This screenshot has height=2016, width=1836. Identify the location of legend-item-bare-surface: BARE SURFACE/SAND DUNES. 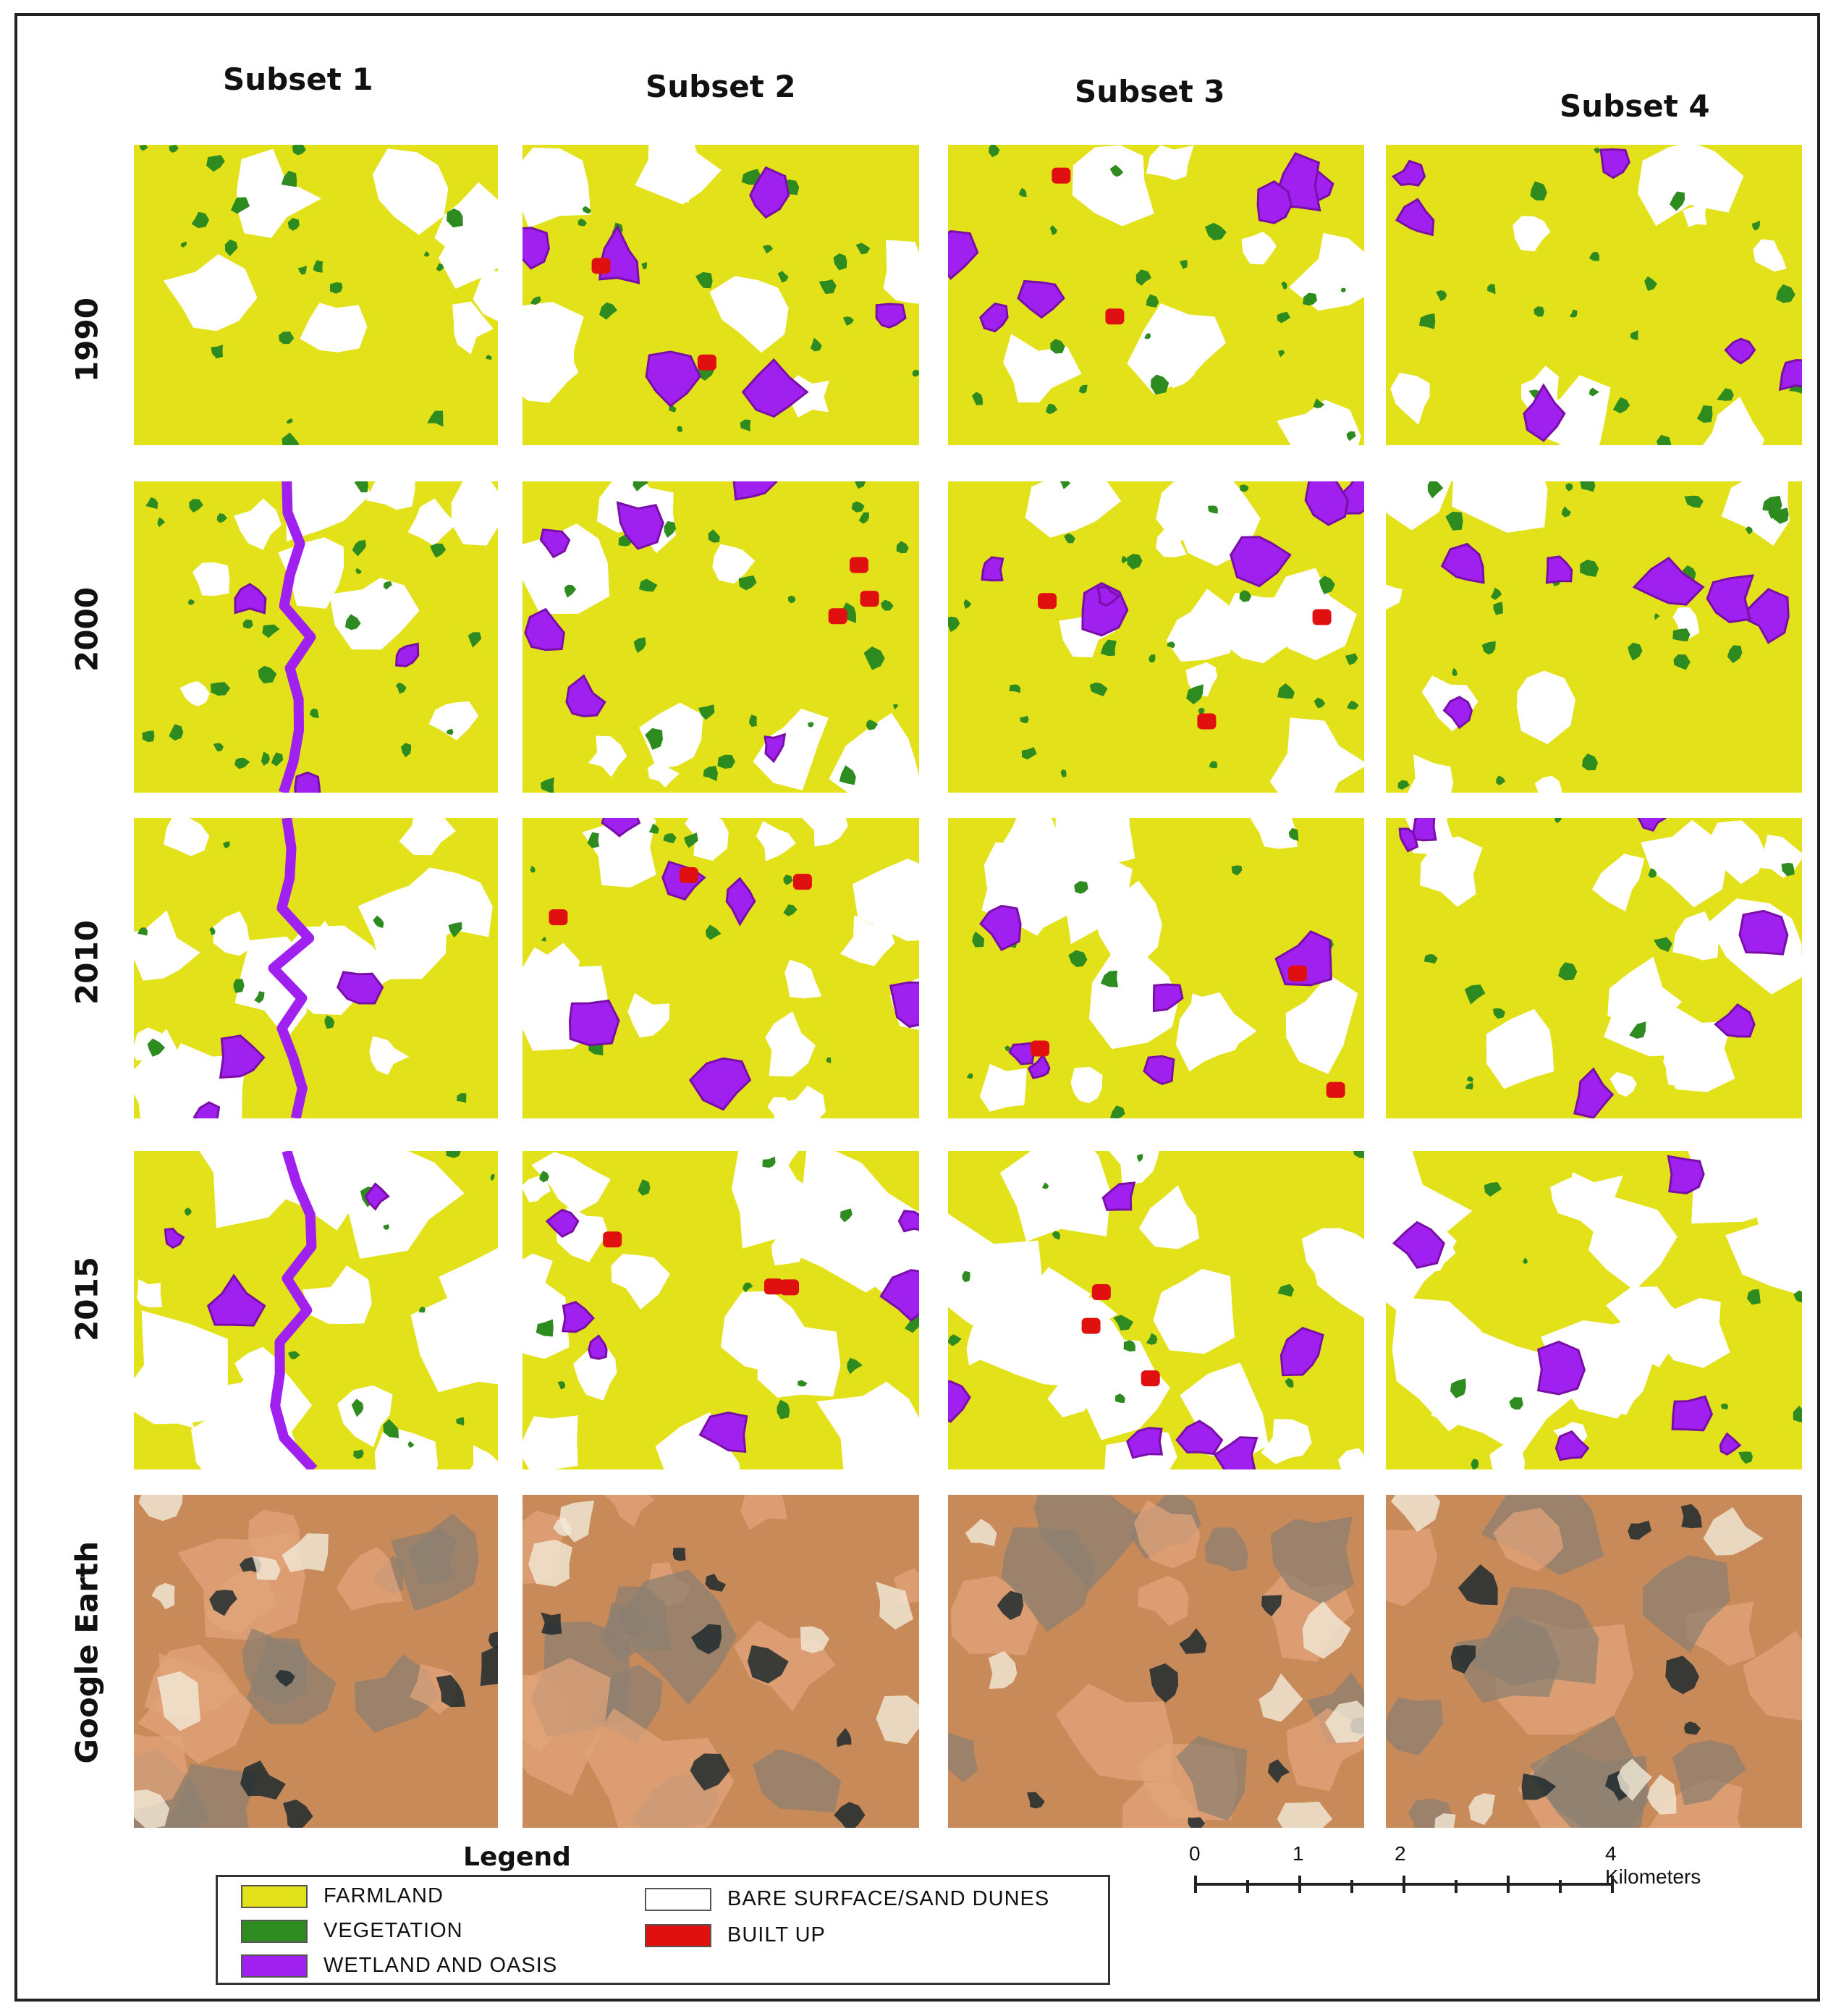
(847, 1899).